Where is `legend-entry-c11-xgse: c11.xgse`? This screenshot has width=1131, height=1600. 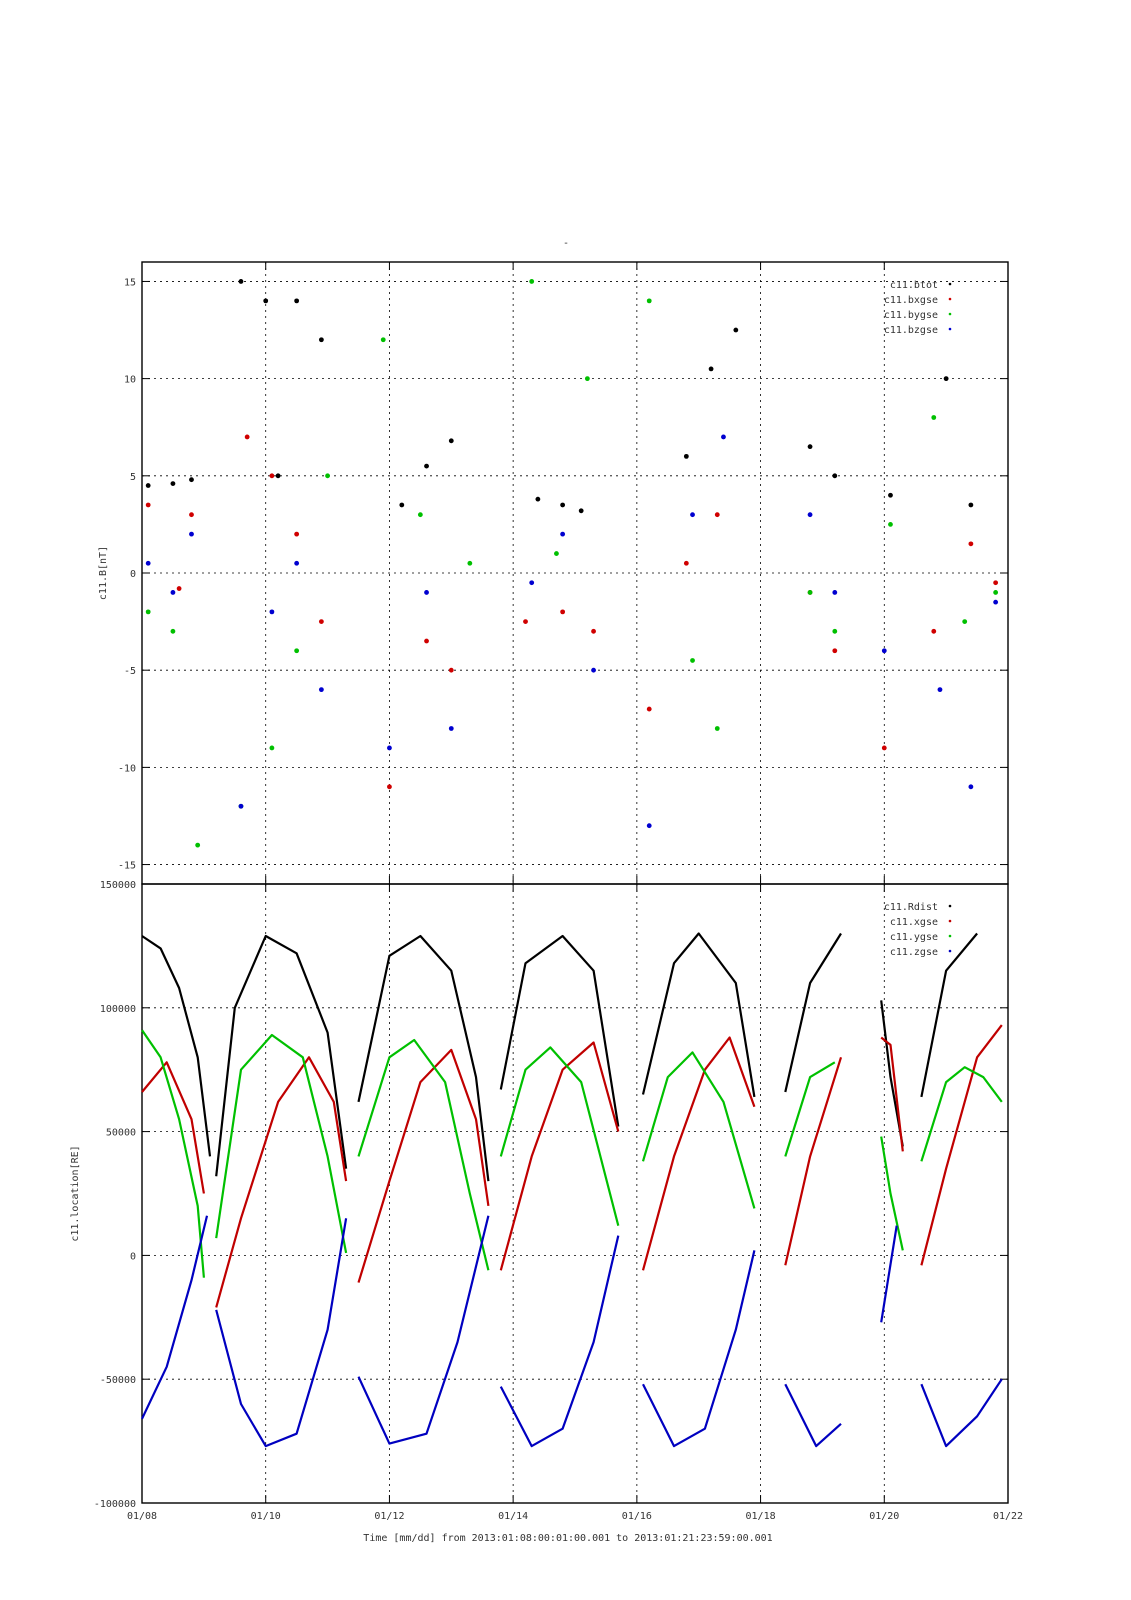
legend-entry-c11-xgse: c11.xgse is located at coordinates (914, 922).